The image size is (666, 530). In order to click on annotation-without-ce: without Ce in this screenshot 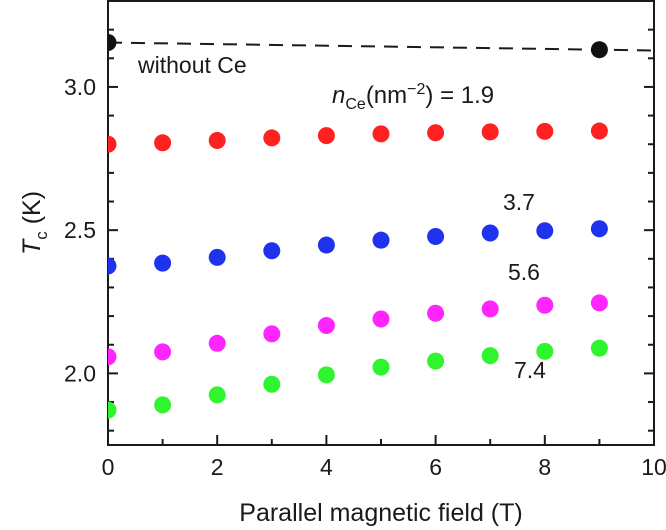, I will do `click(192, 65)`.